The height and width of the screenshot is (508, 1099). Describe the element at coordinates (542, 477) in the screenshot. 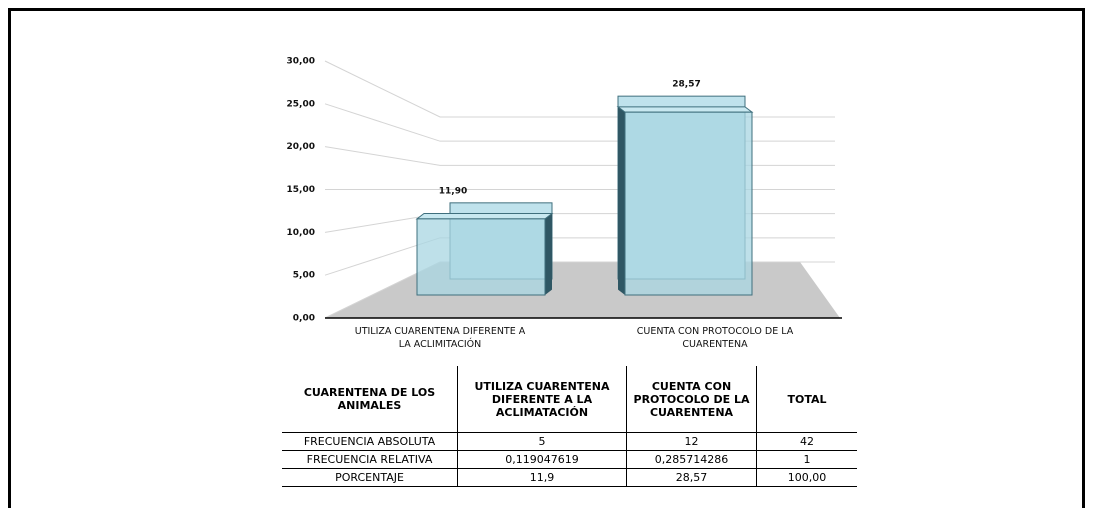

I see `table-cell: 11,9` at that location.